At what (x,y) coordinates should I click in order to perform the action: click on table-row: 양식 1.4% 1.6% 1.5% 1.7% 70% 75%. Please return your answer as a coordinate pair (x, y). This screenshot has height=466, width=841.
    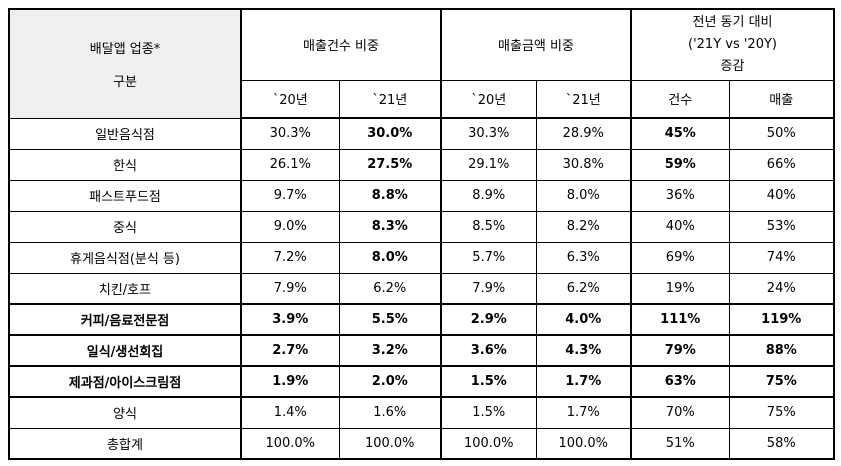
    Looking at the image, I should click on (421, 412).